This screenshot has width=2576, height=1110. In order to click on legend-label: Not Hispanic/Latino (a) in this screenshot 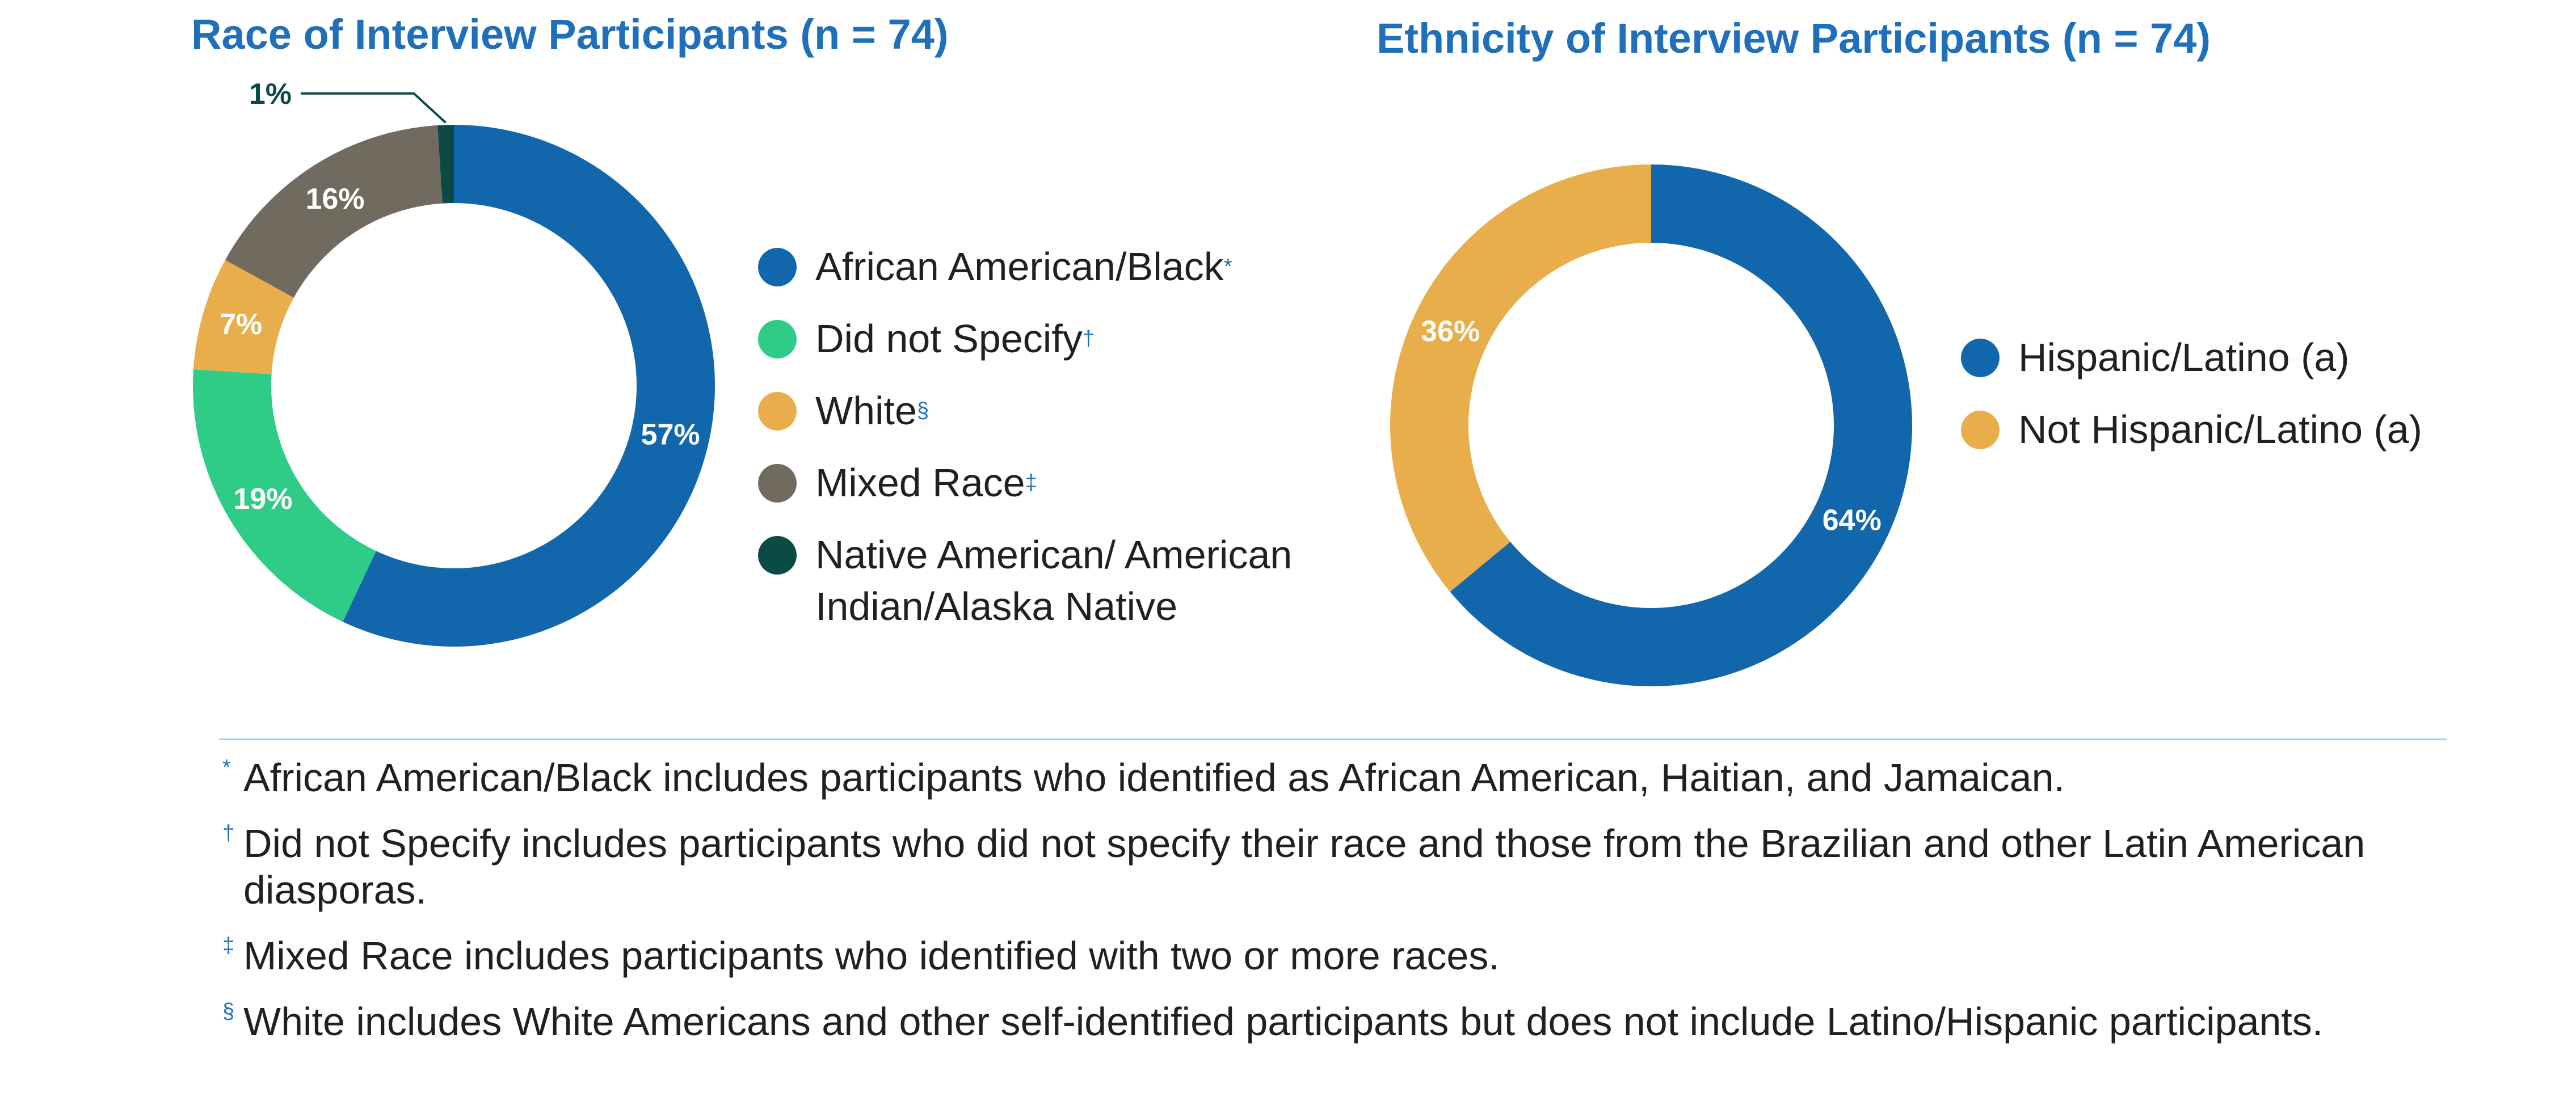, I will do `click(2220, 429)`.